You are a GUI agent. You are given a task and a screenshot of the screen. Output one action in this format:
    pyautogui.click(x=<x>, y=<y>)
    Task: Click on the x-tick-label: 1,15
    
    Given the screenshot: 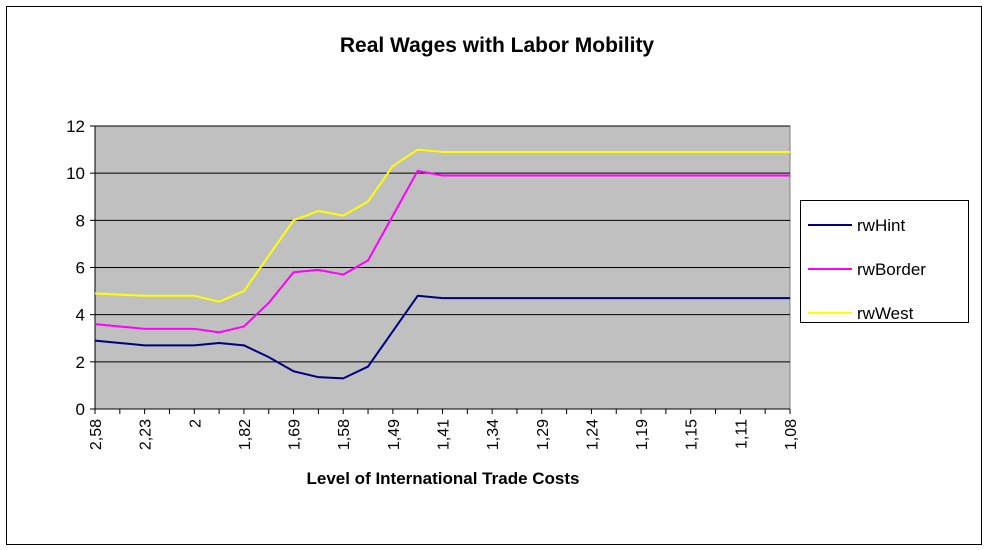 What is the action you would take?
    pyautogui.click(x=692, y=434)
    